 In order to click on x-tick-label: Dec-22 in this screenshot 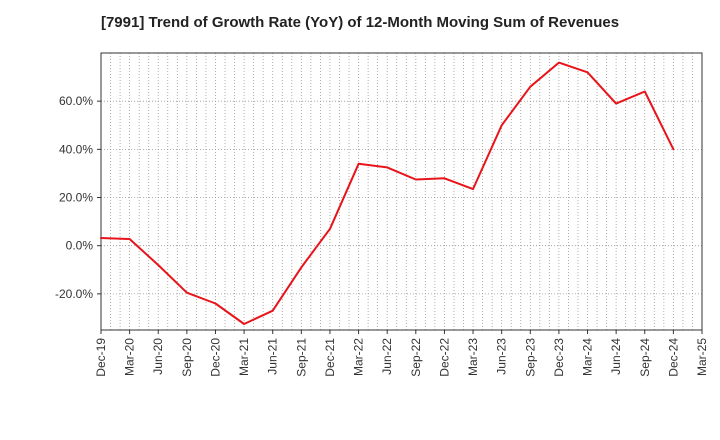, I will do `click(444, 357)`.